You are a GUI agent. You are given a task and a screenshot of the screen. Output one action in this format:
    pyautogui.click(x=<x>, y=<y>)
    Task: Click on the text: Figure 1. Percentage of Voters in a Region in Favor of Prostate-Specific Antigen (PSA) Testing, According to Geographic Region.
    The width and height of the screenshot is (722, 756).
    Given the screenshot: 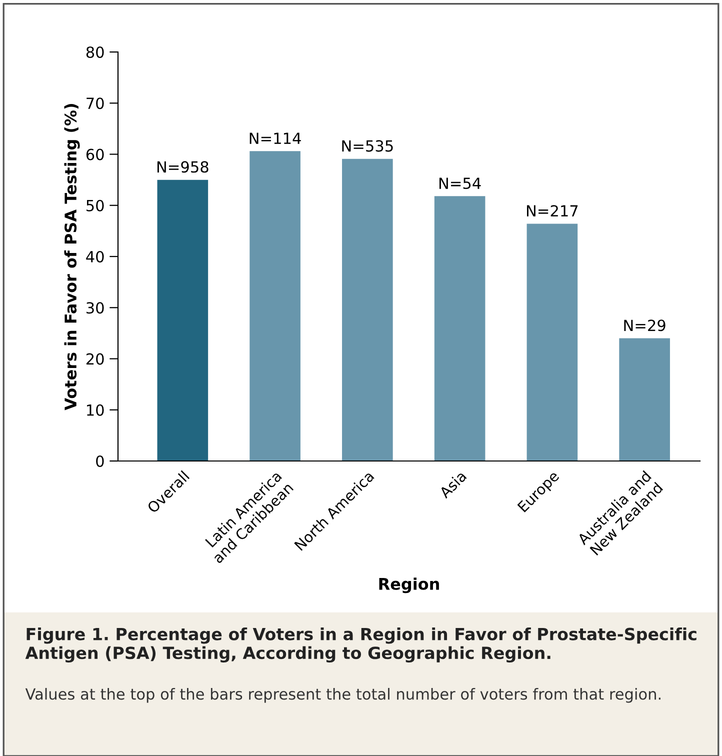 What is the action you would take?
    pyautogui.click(x=360, y=645)
    